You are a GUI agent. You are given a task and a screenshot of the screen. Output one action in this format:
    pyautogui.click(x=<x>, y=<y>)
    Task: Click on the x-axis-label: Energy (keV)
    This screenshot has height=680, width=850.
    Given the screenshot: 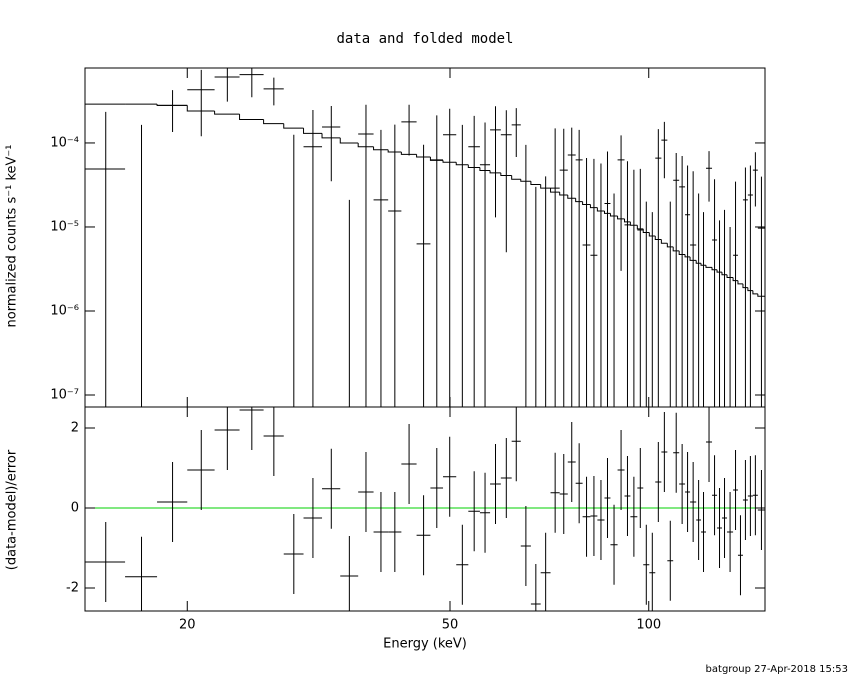 What is the action you would take?
    pyautogui.click(x=425, y=644)
    